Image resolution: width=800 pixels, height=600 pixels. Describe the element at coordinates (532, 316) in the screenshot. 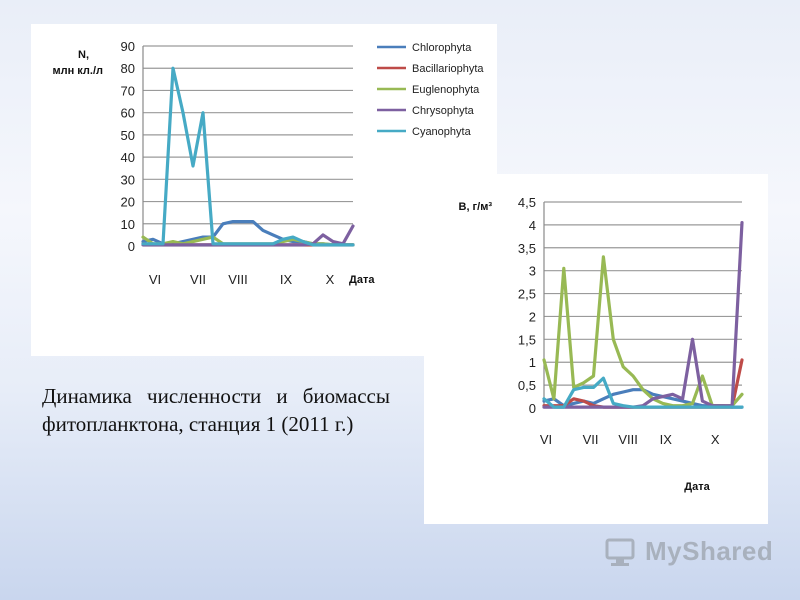

I see `y-tick-label: 2` at that location.